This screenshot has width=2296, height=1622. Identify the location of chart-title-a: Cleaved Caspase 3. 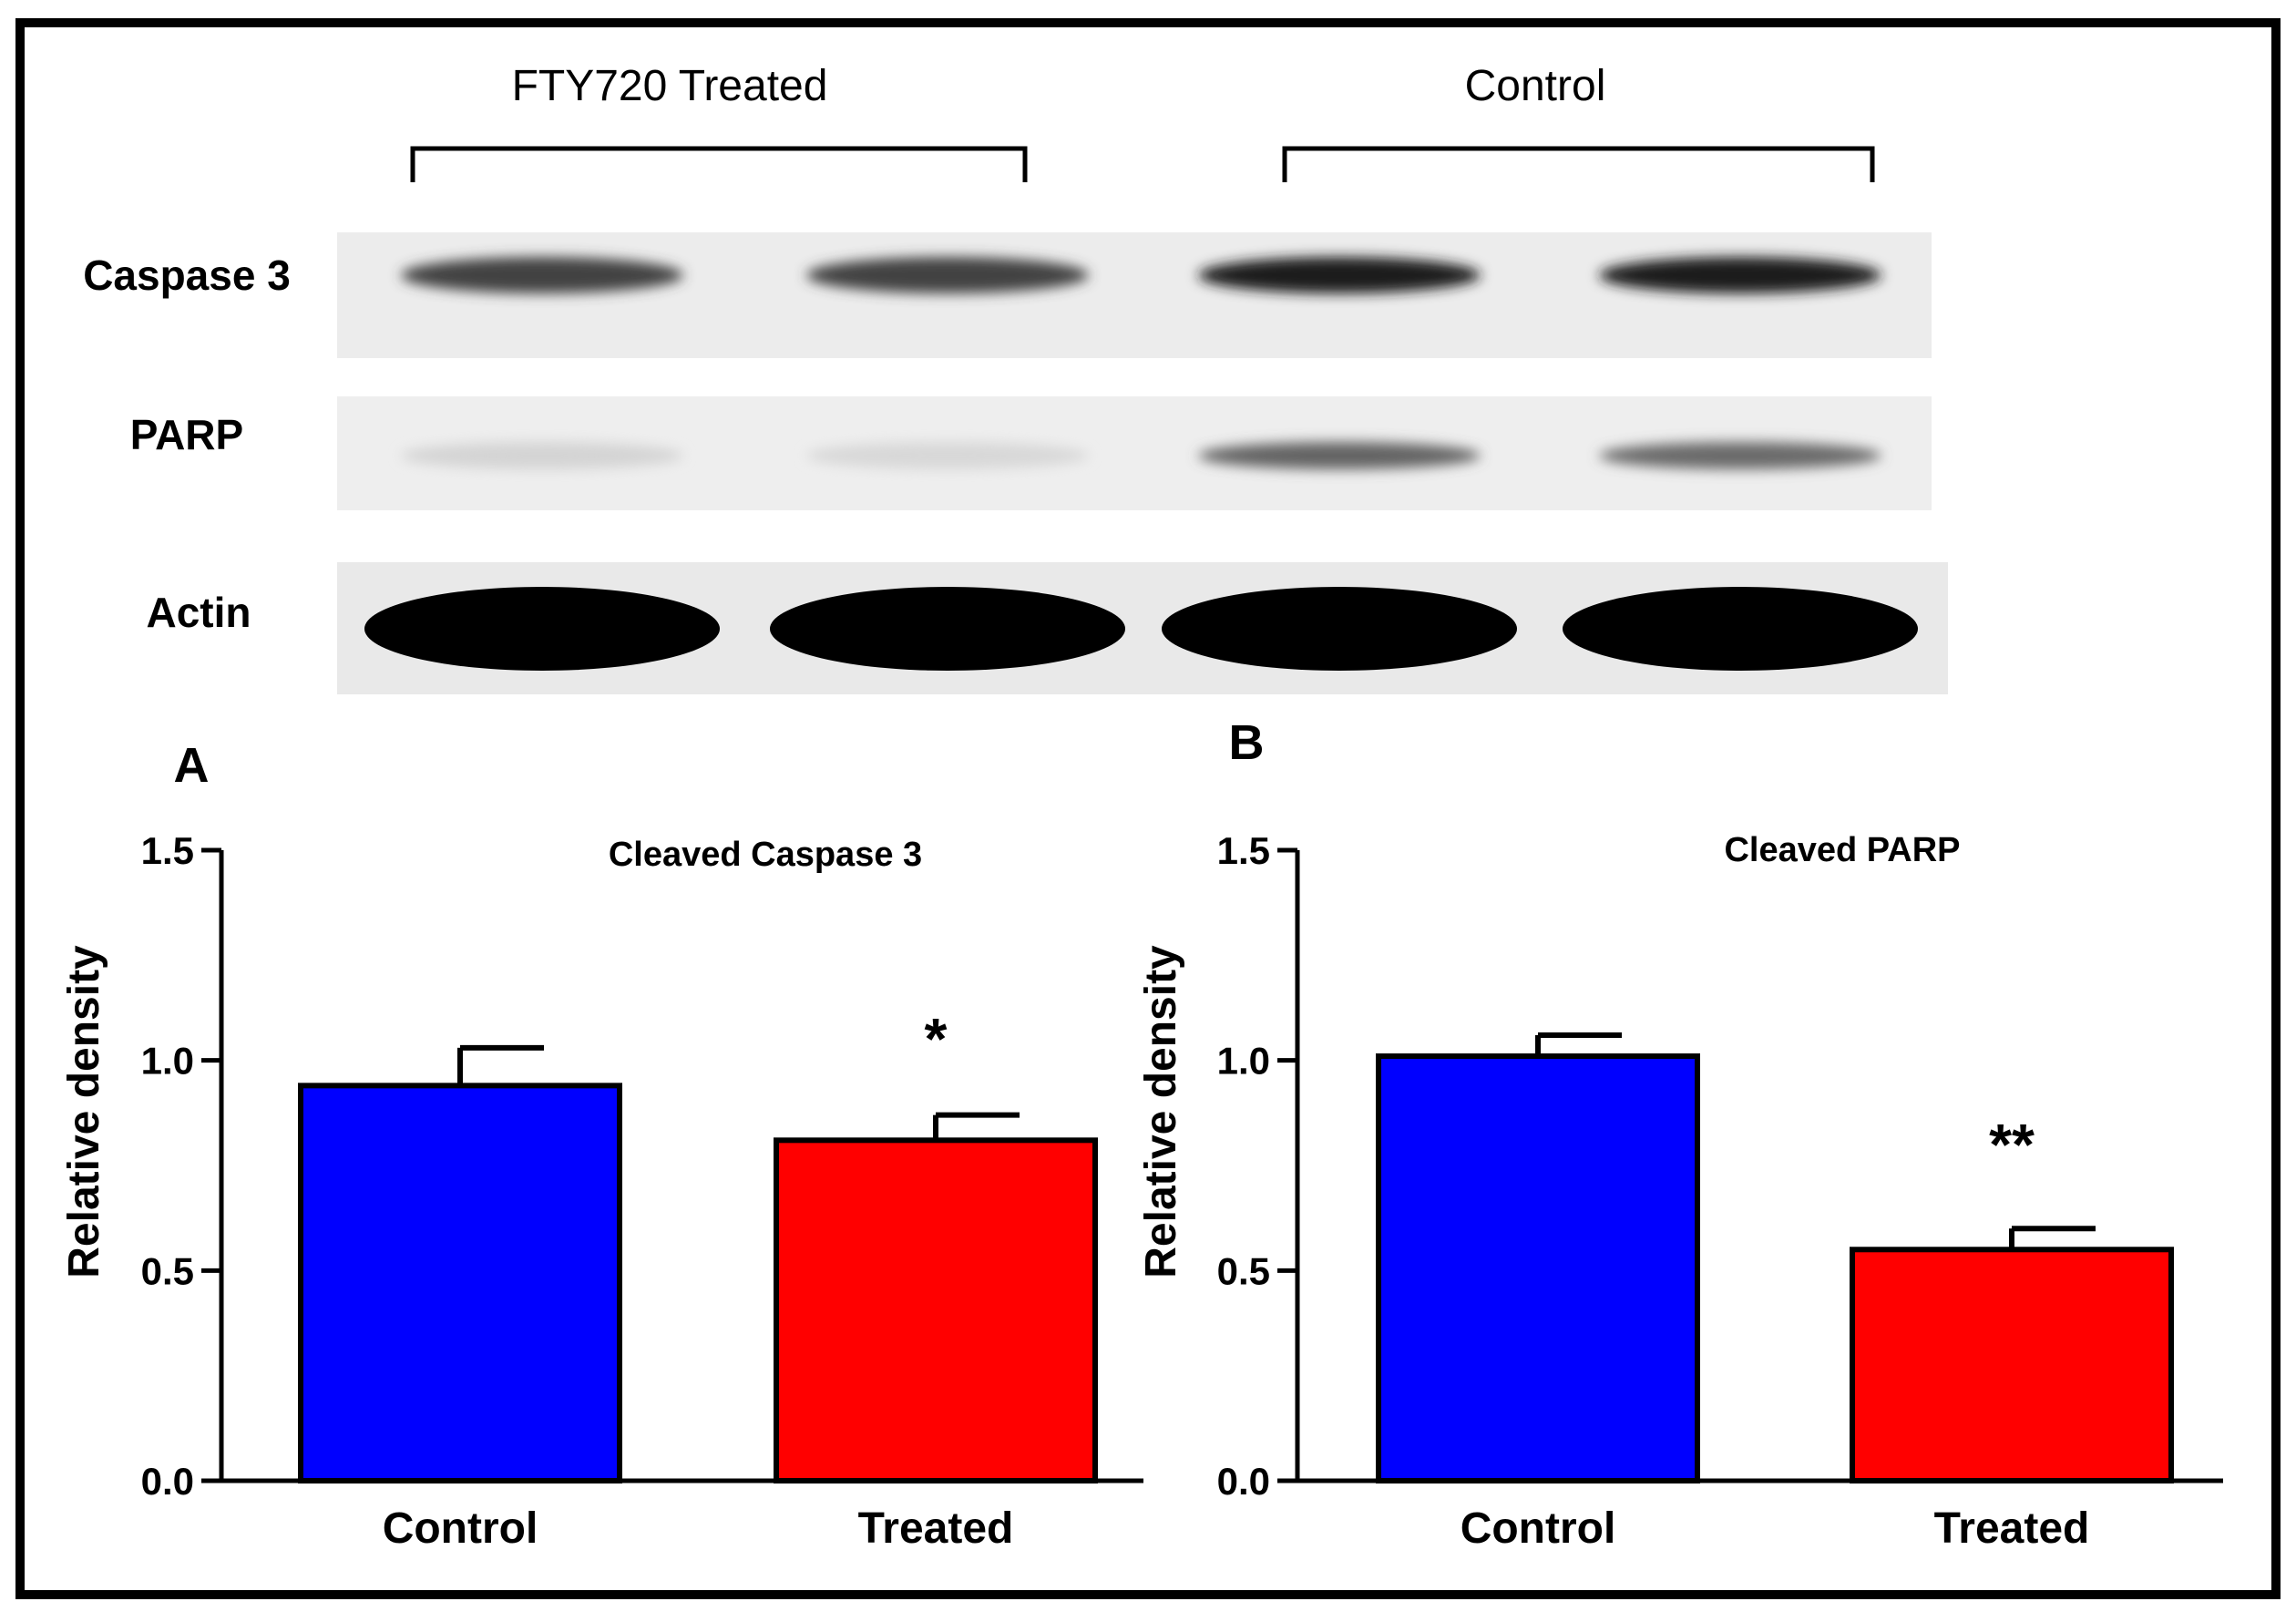
(765, 855).